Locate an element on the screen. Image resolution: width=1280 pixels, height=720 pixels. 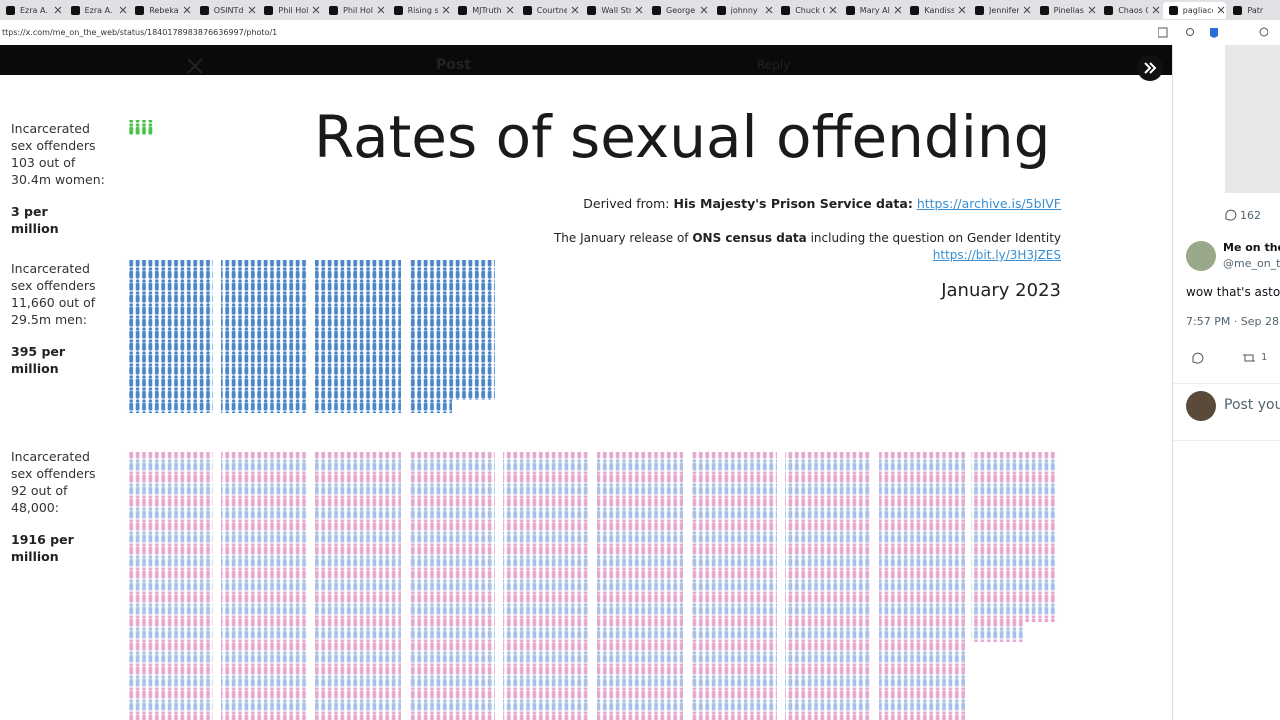
tab: Kandiss is located at coordinates (935, 10).